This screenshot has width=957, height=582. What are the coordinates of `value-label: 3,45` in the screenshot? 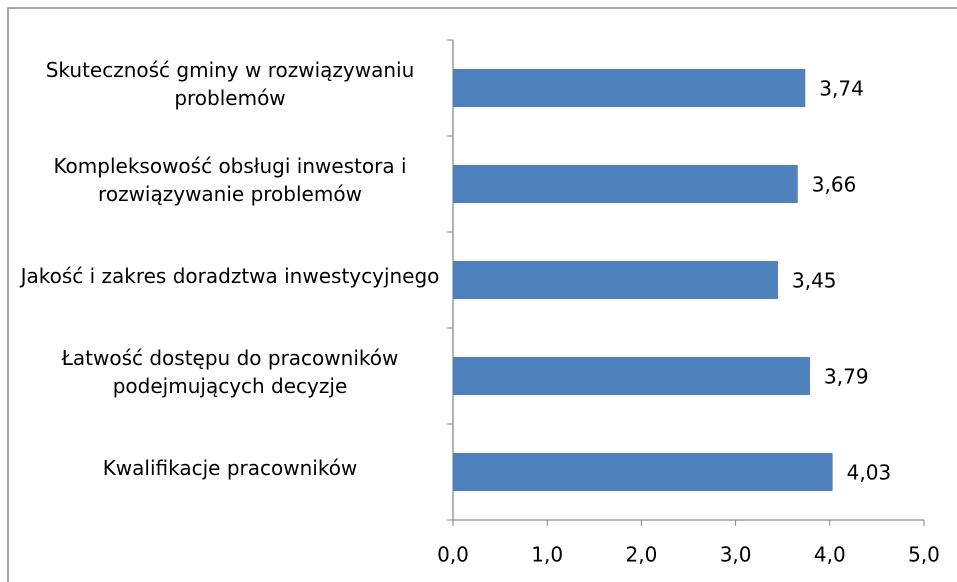 It's located at (814, 281).